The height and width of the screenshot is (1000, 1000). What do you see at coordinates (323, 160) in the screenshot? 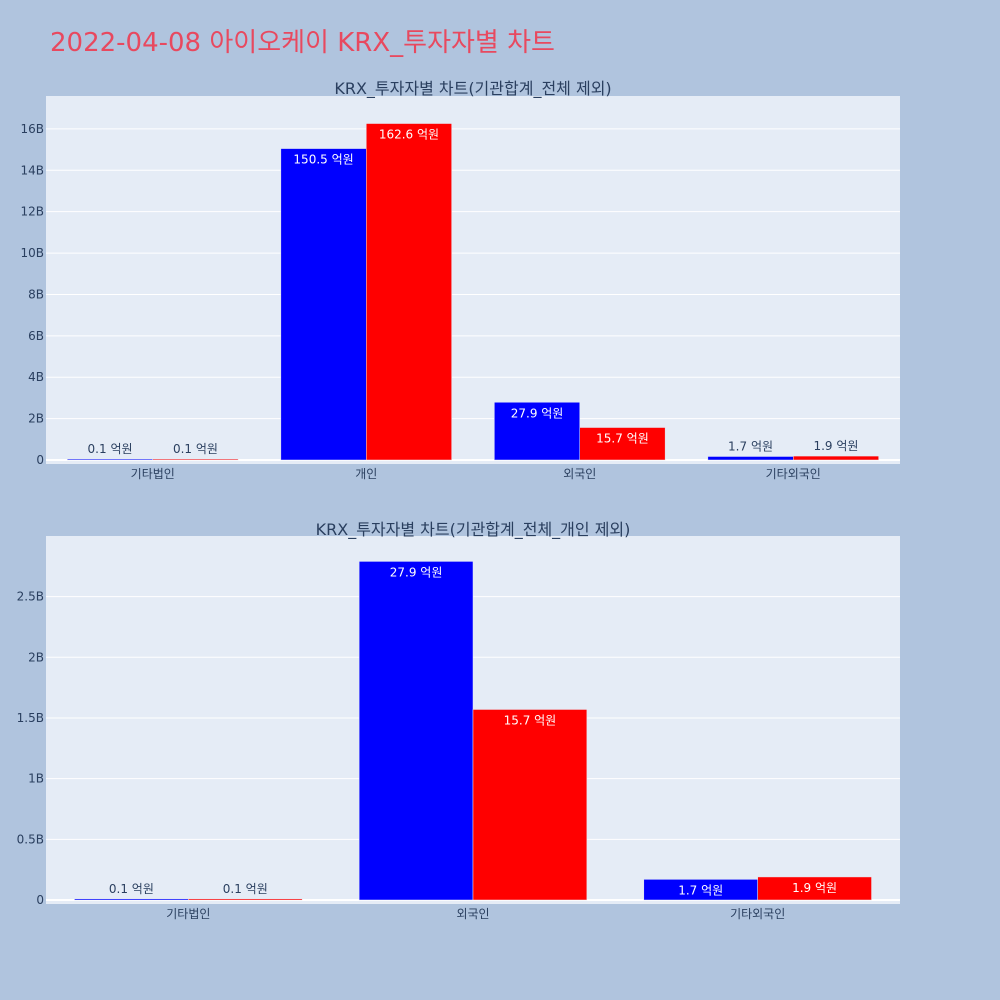
I see `bar-data-label: 150.5 억원` at bounding box center [323, 160].